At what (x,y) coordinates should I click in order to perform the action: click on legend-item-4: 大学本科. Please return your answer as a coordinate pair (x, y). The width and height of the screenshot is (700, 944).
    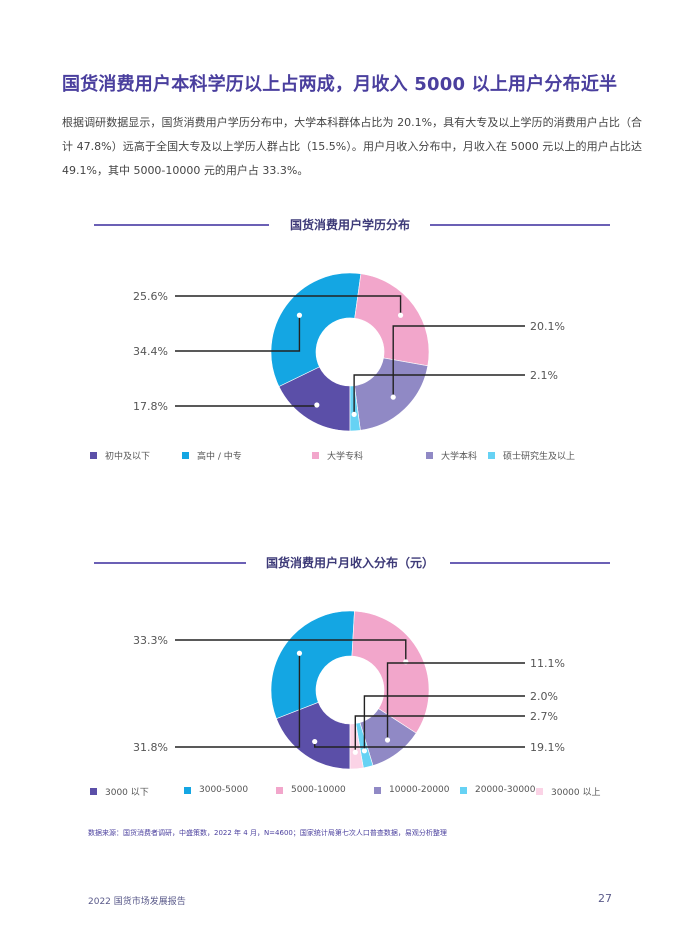
    Looking at the image, I should click on (451, 455).